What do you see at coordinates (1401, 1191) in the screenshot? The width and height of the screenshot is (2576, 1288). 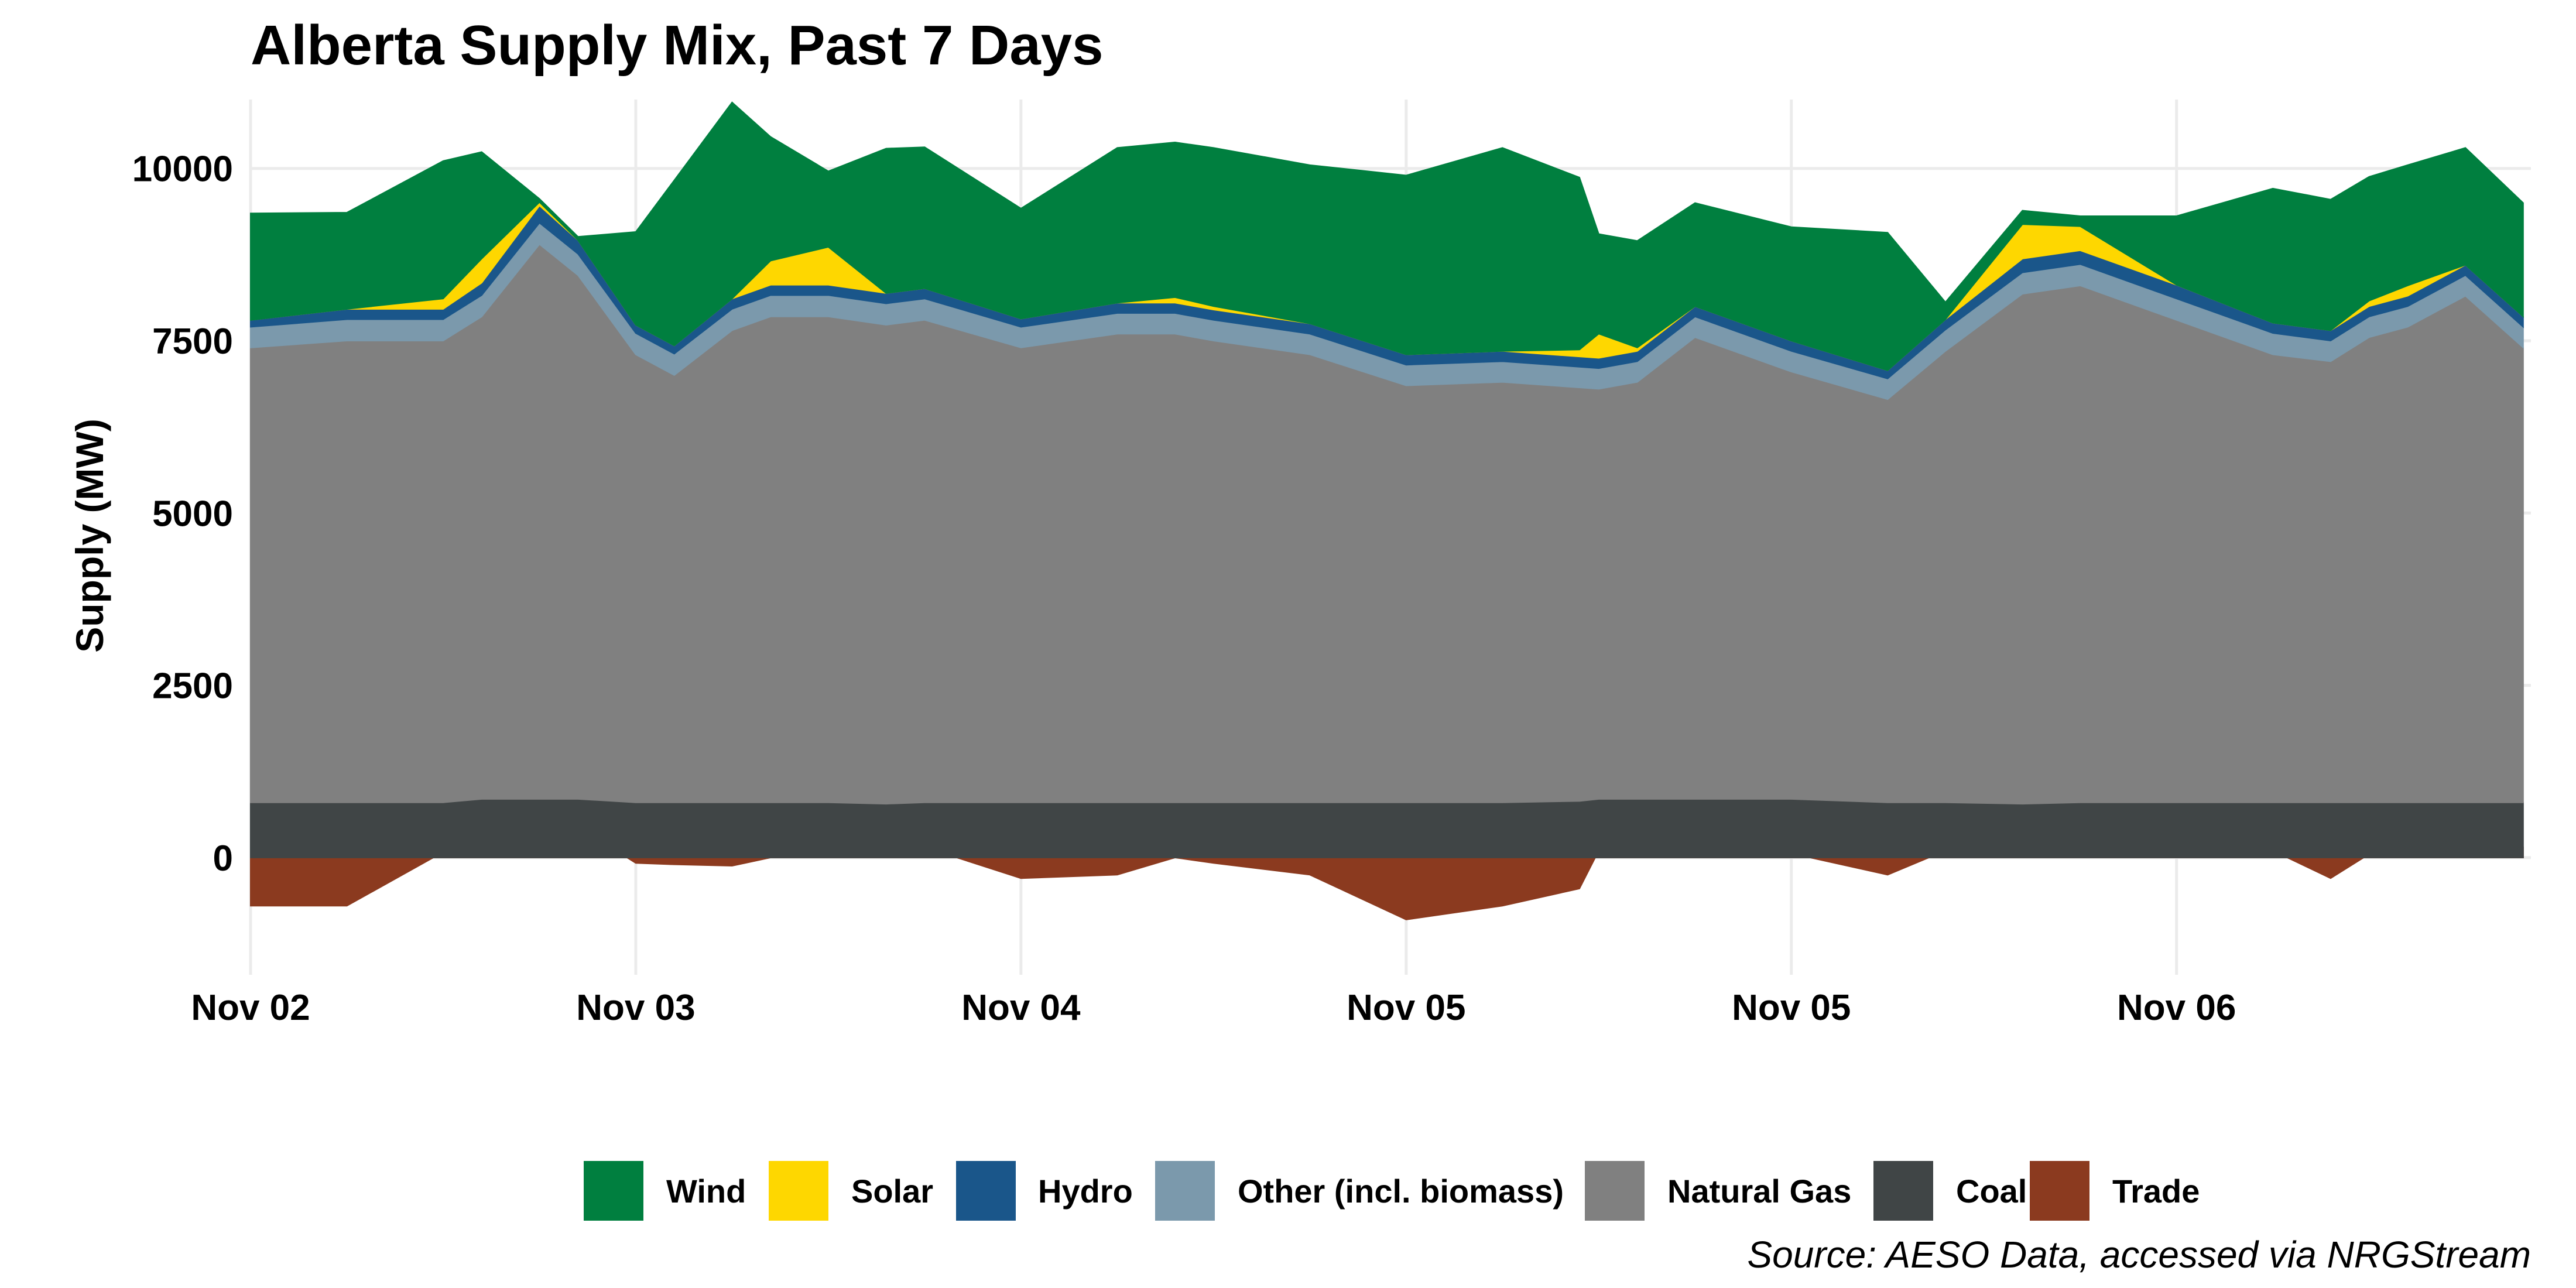 I see `legend-label: Other (incl. biomass)` at bounding box center [1401, 1191].